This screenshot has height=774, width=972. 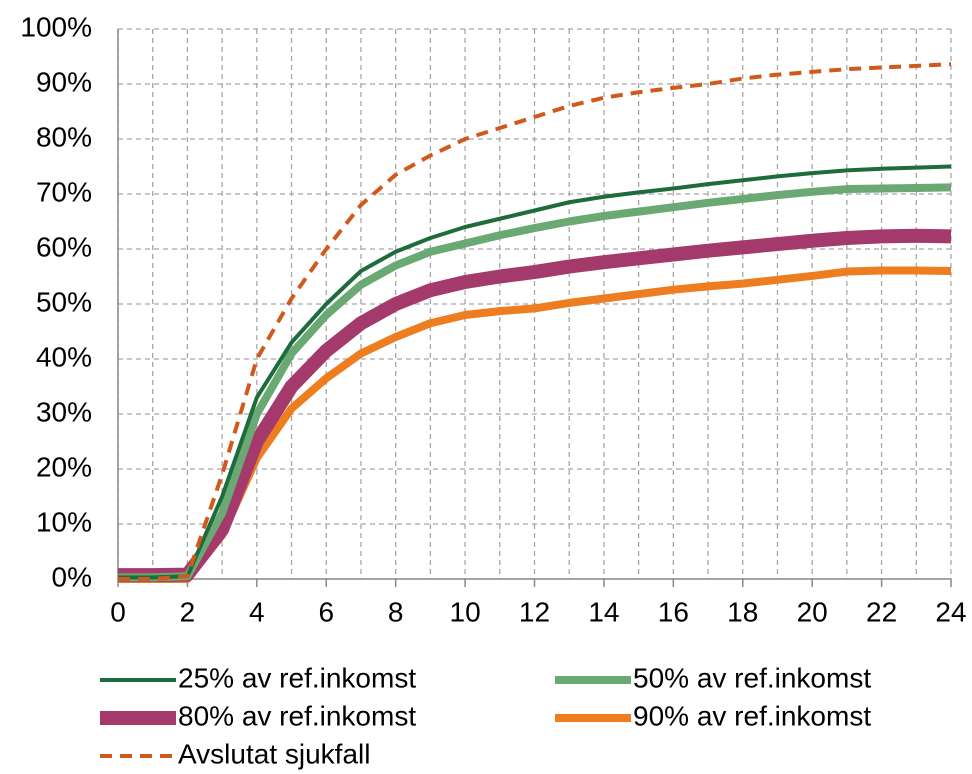 What do you see at coordinates (56, 26) in the screenshot?
I see `y-tick-label: 100%` at bounding box center [56, 26].